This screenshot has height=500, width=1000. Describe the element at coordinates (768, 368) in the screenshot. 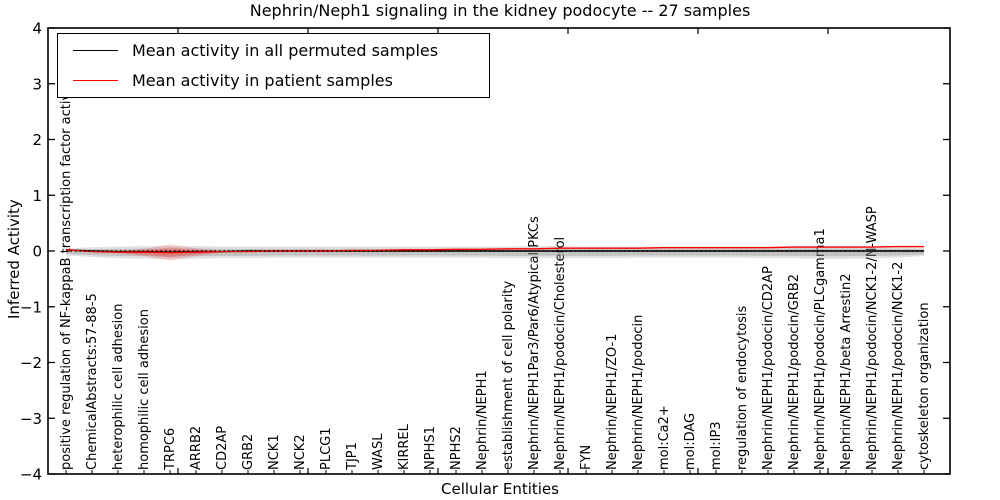

I see `x-tick-label: Nephrin/NEPH1/podocin/CD2AP` at that location.